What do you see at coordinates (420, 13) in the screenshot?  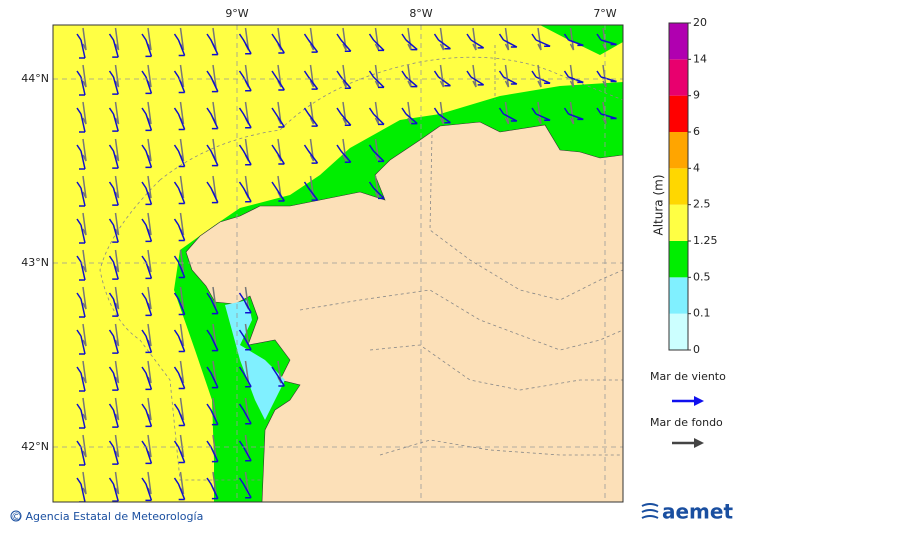 I see `lon-label: 8°W` at bounding box center [420, 13].